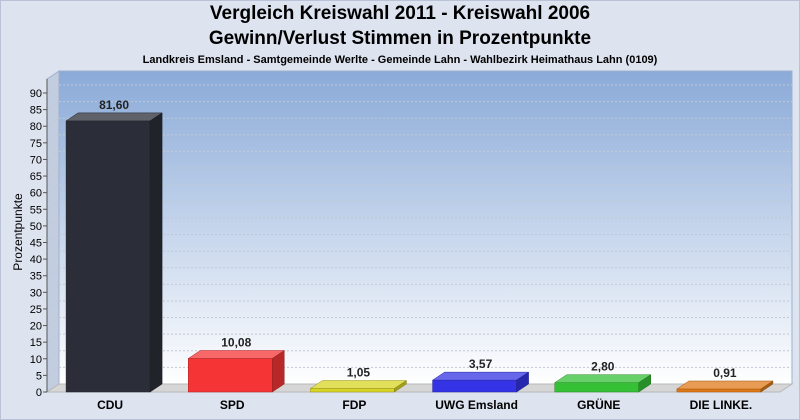 This screenshot has height=420, width=800. Describe the element at coordinates (481, 364) in the screenshot. I see `bar-value-label: 3,57` at that location.